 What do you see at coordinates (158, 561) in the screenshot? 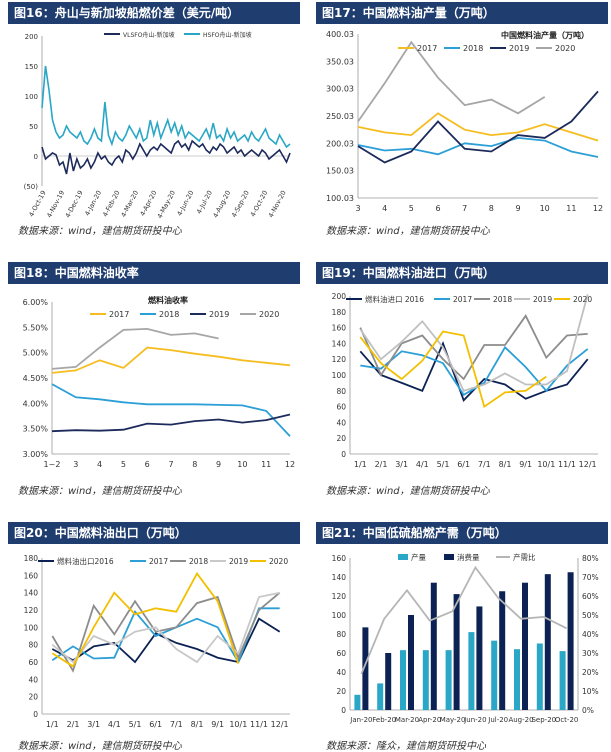
I see `legend-label: 2017` at bounding box center [158, 561].